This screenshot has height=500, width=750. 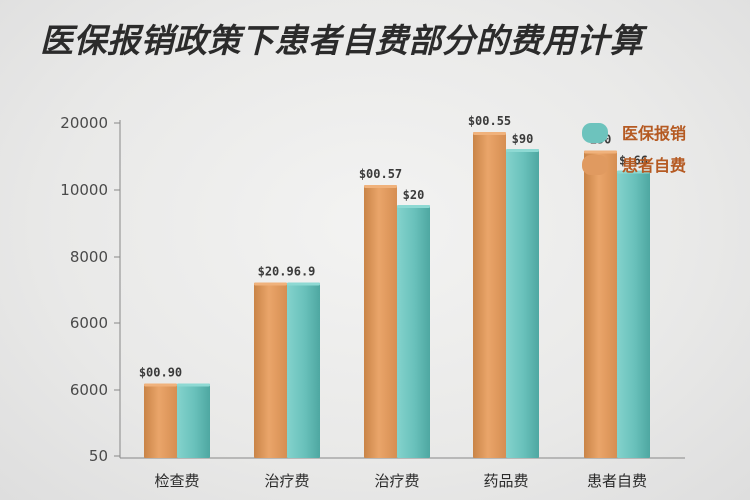 What do you see at coordinates (84, 190) in the screenshot?
I see `y-tick-label: 10000` at bounding box center [84, 190].